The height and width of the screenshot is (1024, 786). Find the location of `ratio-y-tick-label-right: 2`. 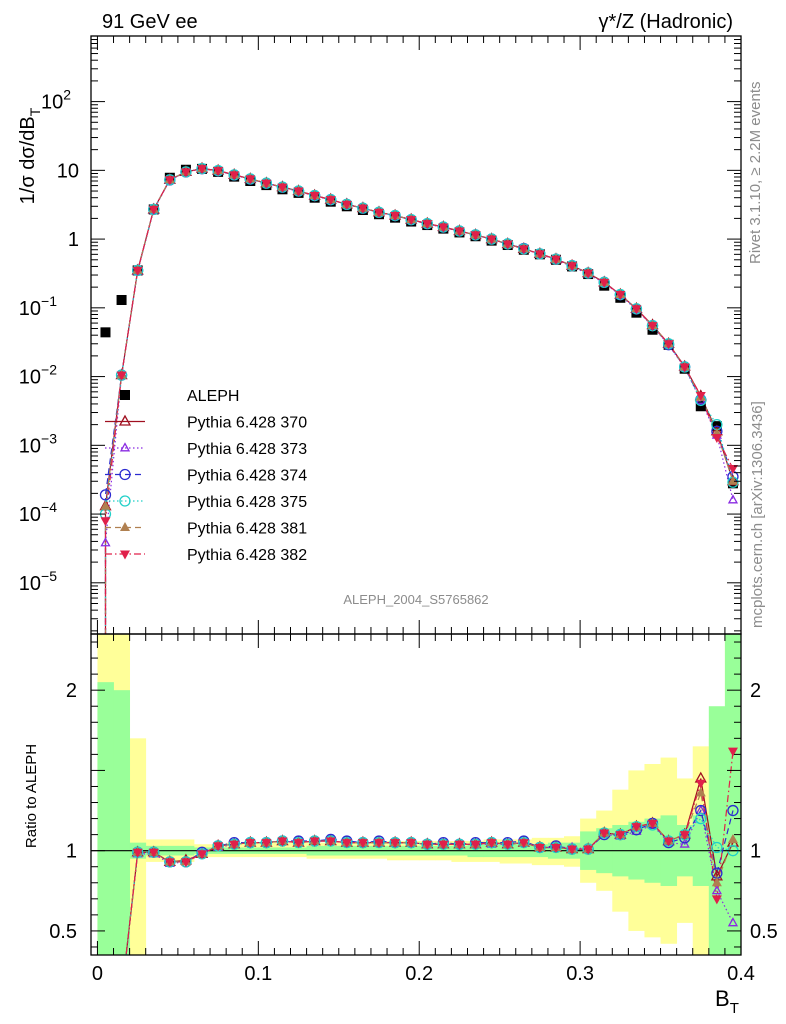

ratio-y-tick-label-right: 2 is located at coordinates (755, 691).